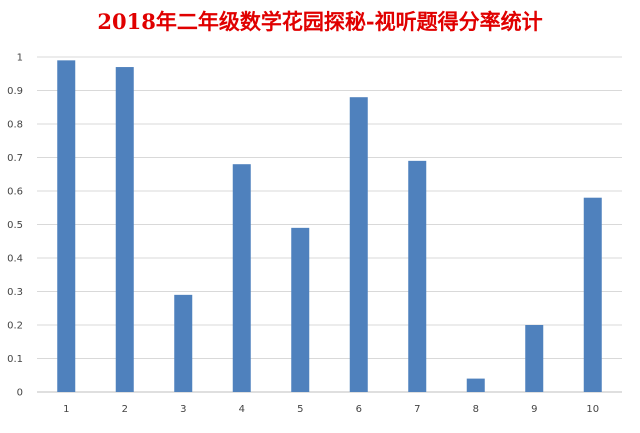 The height and width of the screenshot is (433, 640). I want to click on x-axis-ticks: 1 2 3 4 5 6 7 8 9 10, so click(331, 409).